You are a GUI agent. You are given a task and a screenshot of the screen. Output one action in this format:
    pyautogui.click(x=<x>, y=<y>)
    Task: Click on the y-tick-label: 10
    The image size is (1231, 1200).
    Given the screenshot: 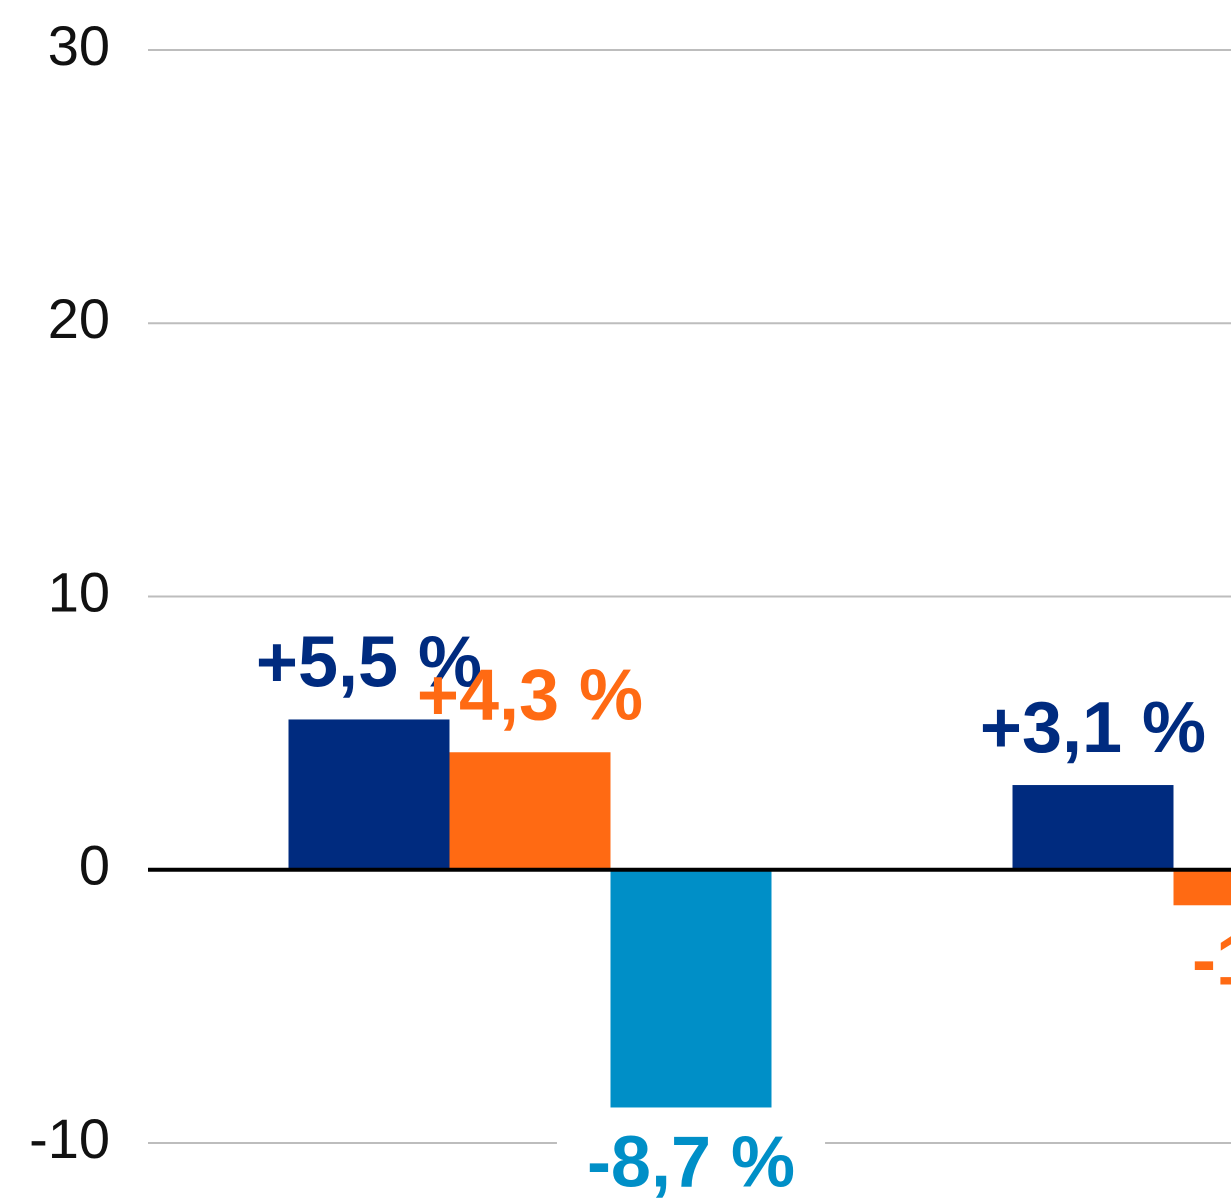 What is the action you would take?
    pyautogui.click(x=79, y=591)
    